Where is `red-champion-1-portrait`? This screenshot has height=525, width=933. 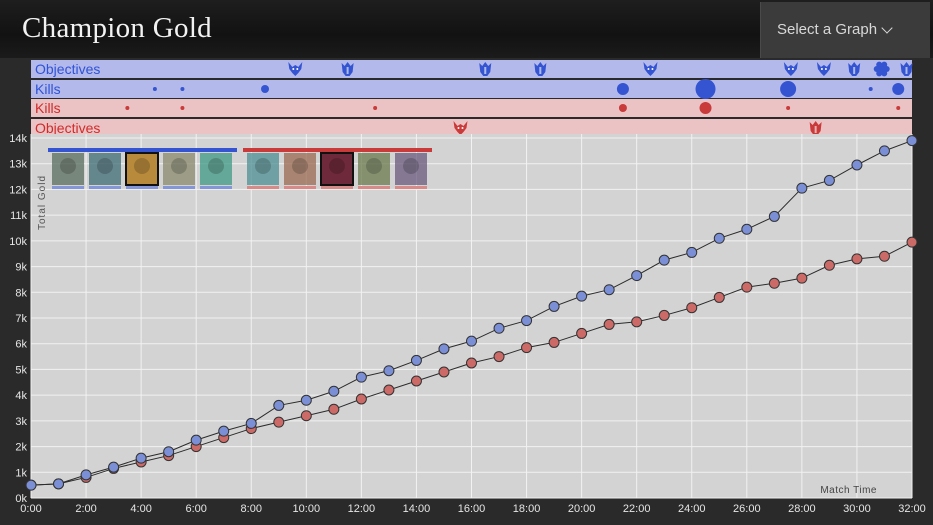 red-champion-1-portrait is located at coordinates (263, 171).